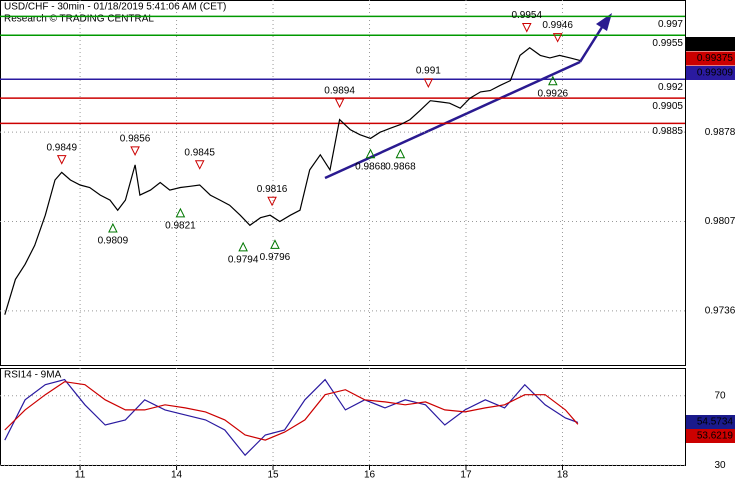 This screenshot has width=735, height=480. Describe the element at coordinates (273, 475) in the screenshot. I see `x-tick-label: 15` at that location.